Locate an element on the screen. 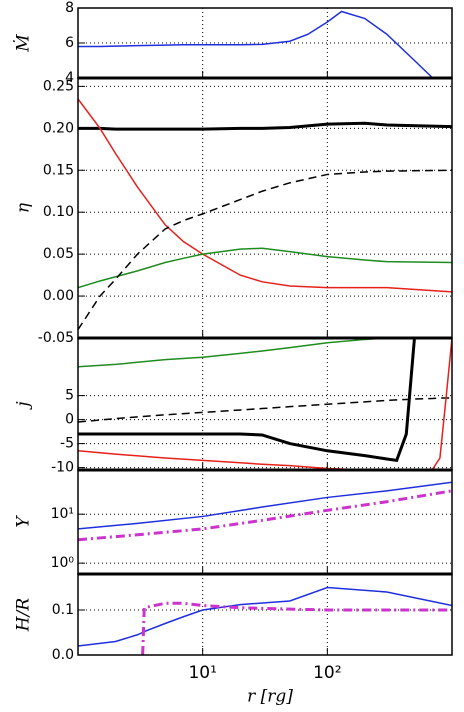 The image size is (464, 712). y-tick-label: 0.15 is located at coordinates (58, 170).